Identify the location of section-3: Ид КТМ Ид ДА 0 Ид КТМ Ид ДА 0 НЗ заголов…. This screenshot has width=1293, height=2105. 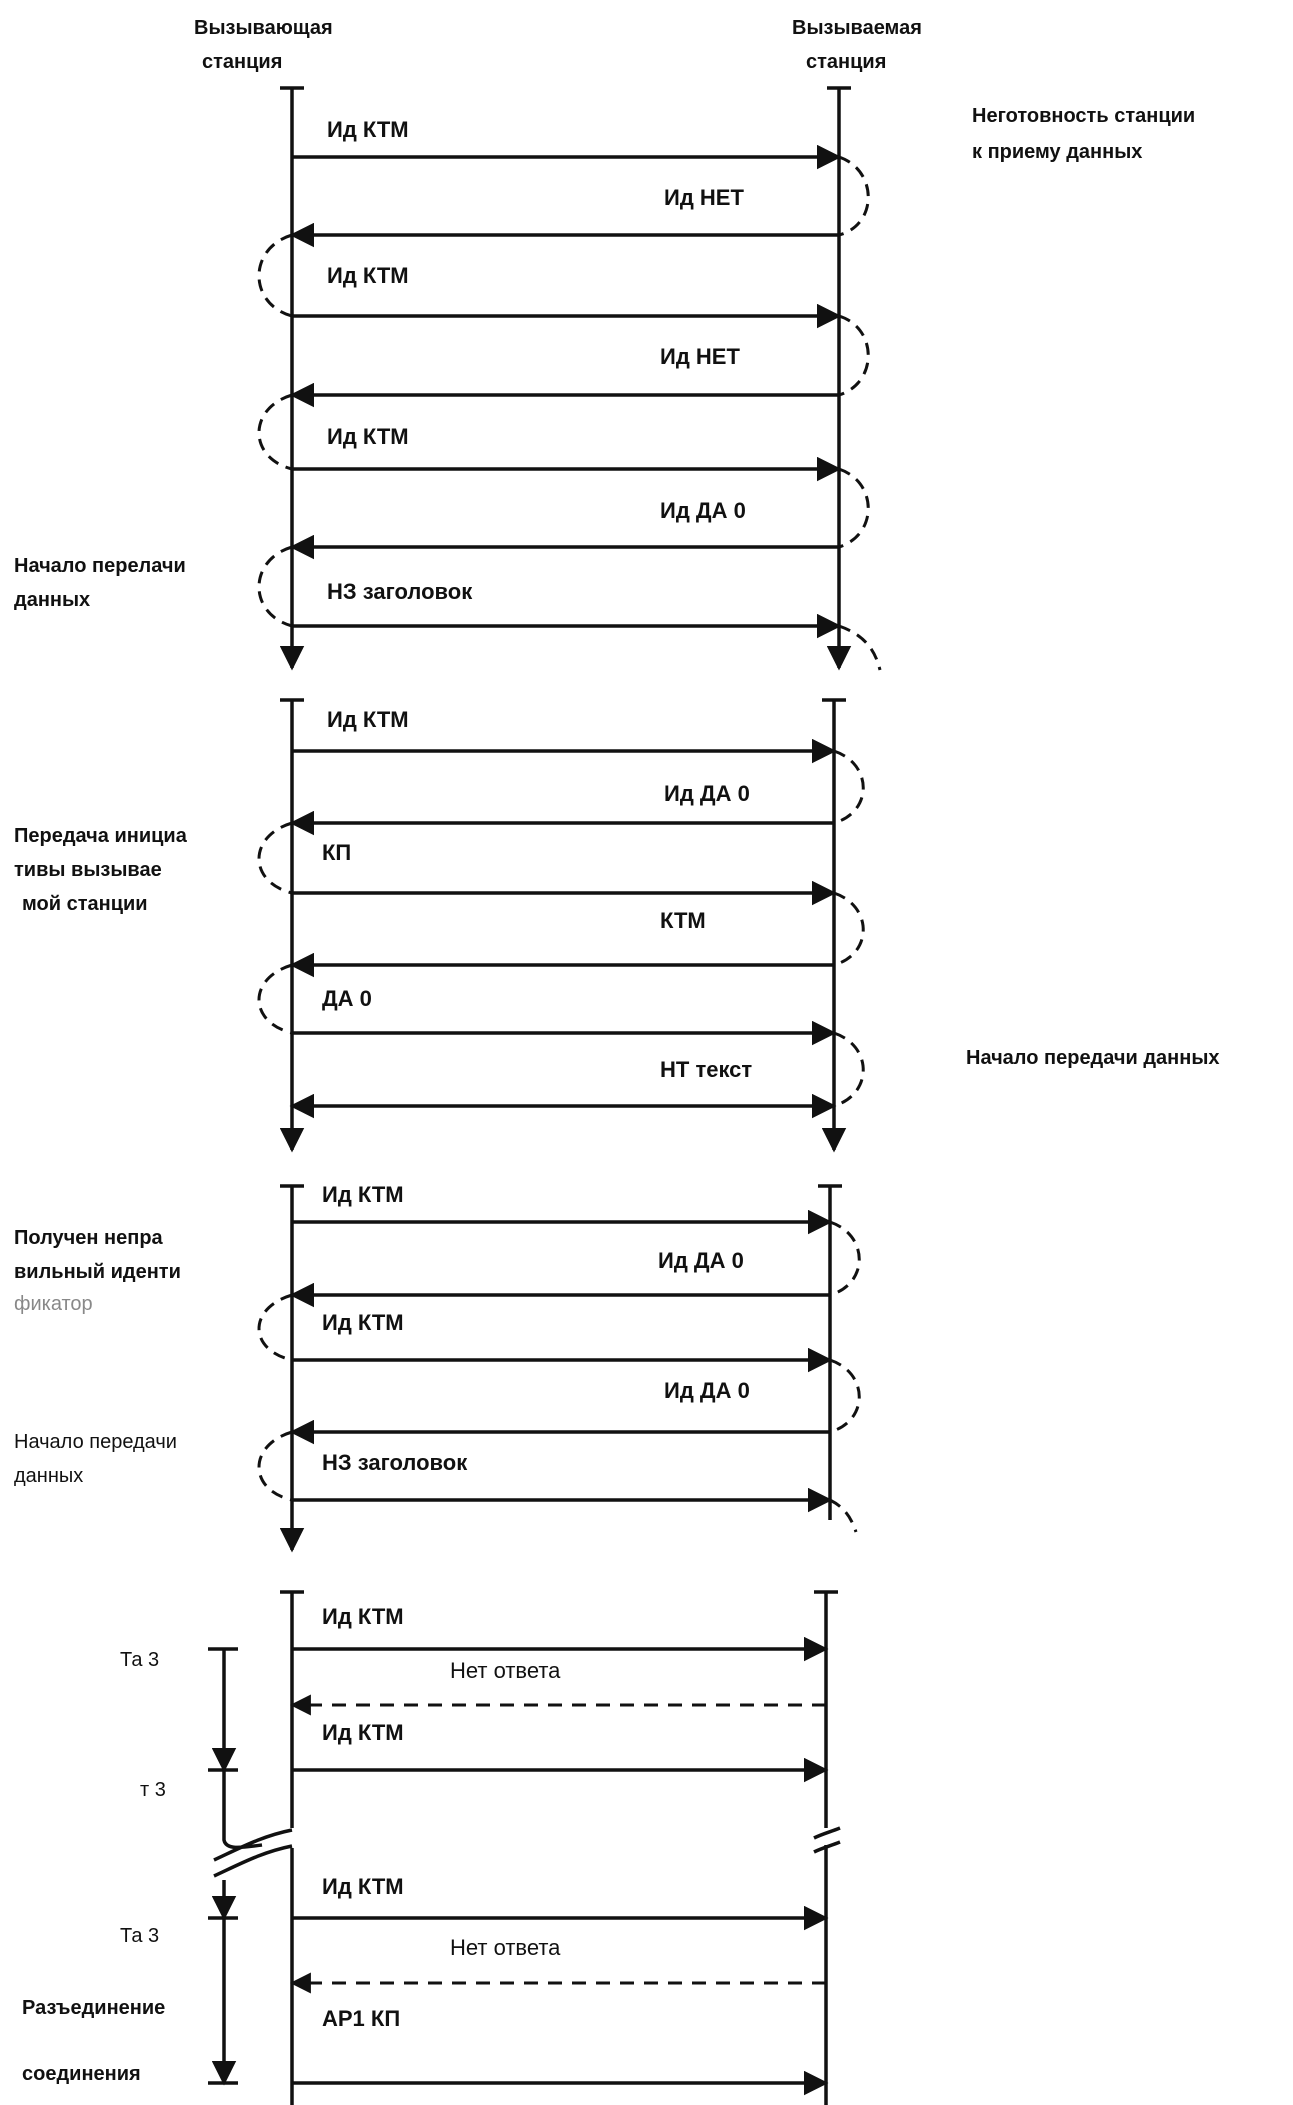
(437, 1367).